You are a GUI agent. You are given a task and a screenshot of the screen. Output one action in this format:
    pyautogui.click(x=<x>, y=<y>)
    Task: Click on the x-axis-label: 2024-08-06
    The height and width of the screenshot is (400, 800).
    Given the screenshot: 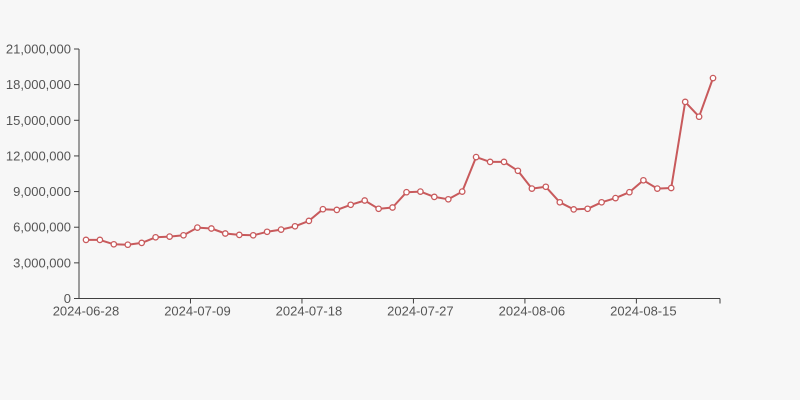 What is the action you would take?
    pyautogui.click(x=532, y=311)
    